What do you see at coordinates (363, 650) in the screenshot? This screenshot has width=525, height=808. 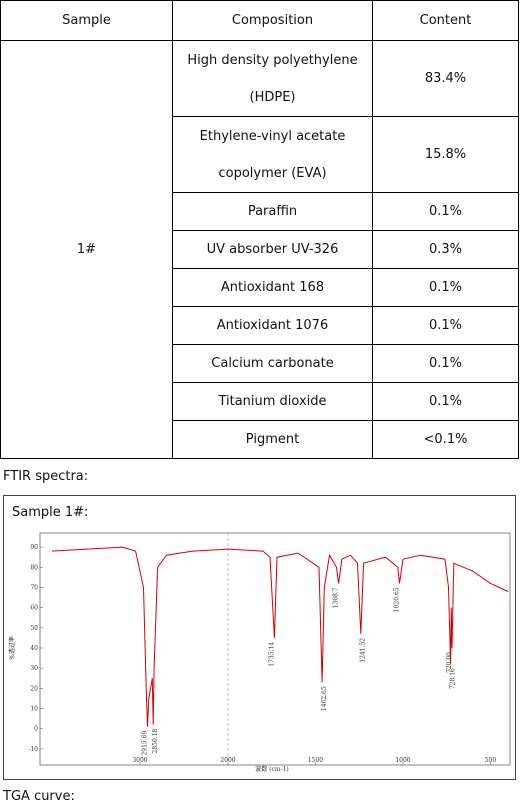 I see `peak-label: 1241.52` at bounding box center [363, 650].